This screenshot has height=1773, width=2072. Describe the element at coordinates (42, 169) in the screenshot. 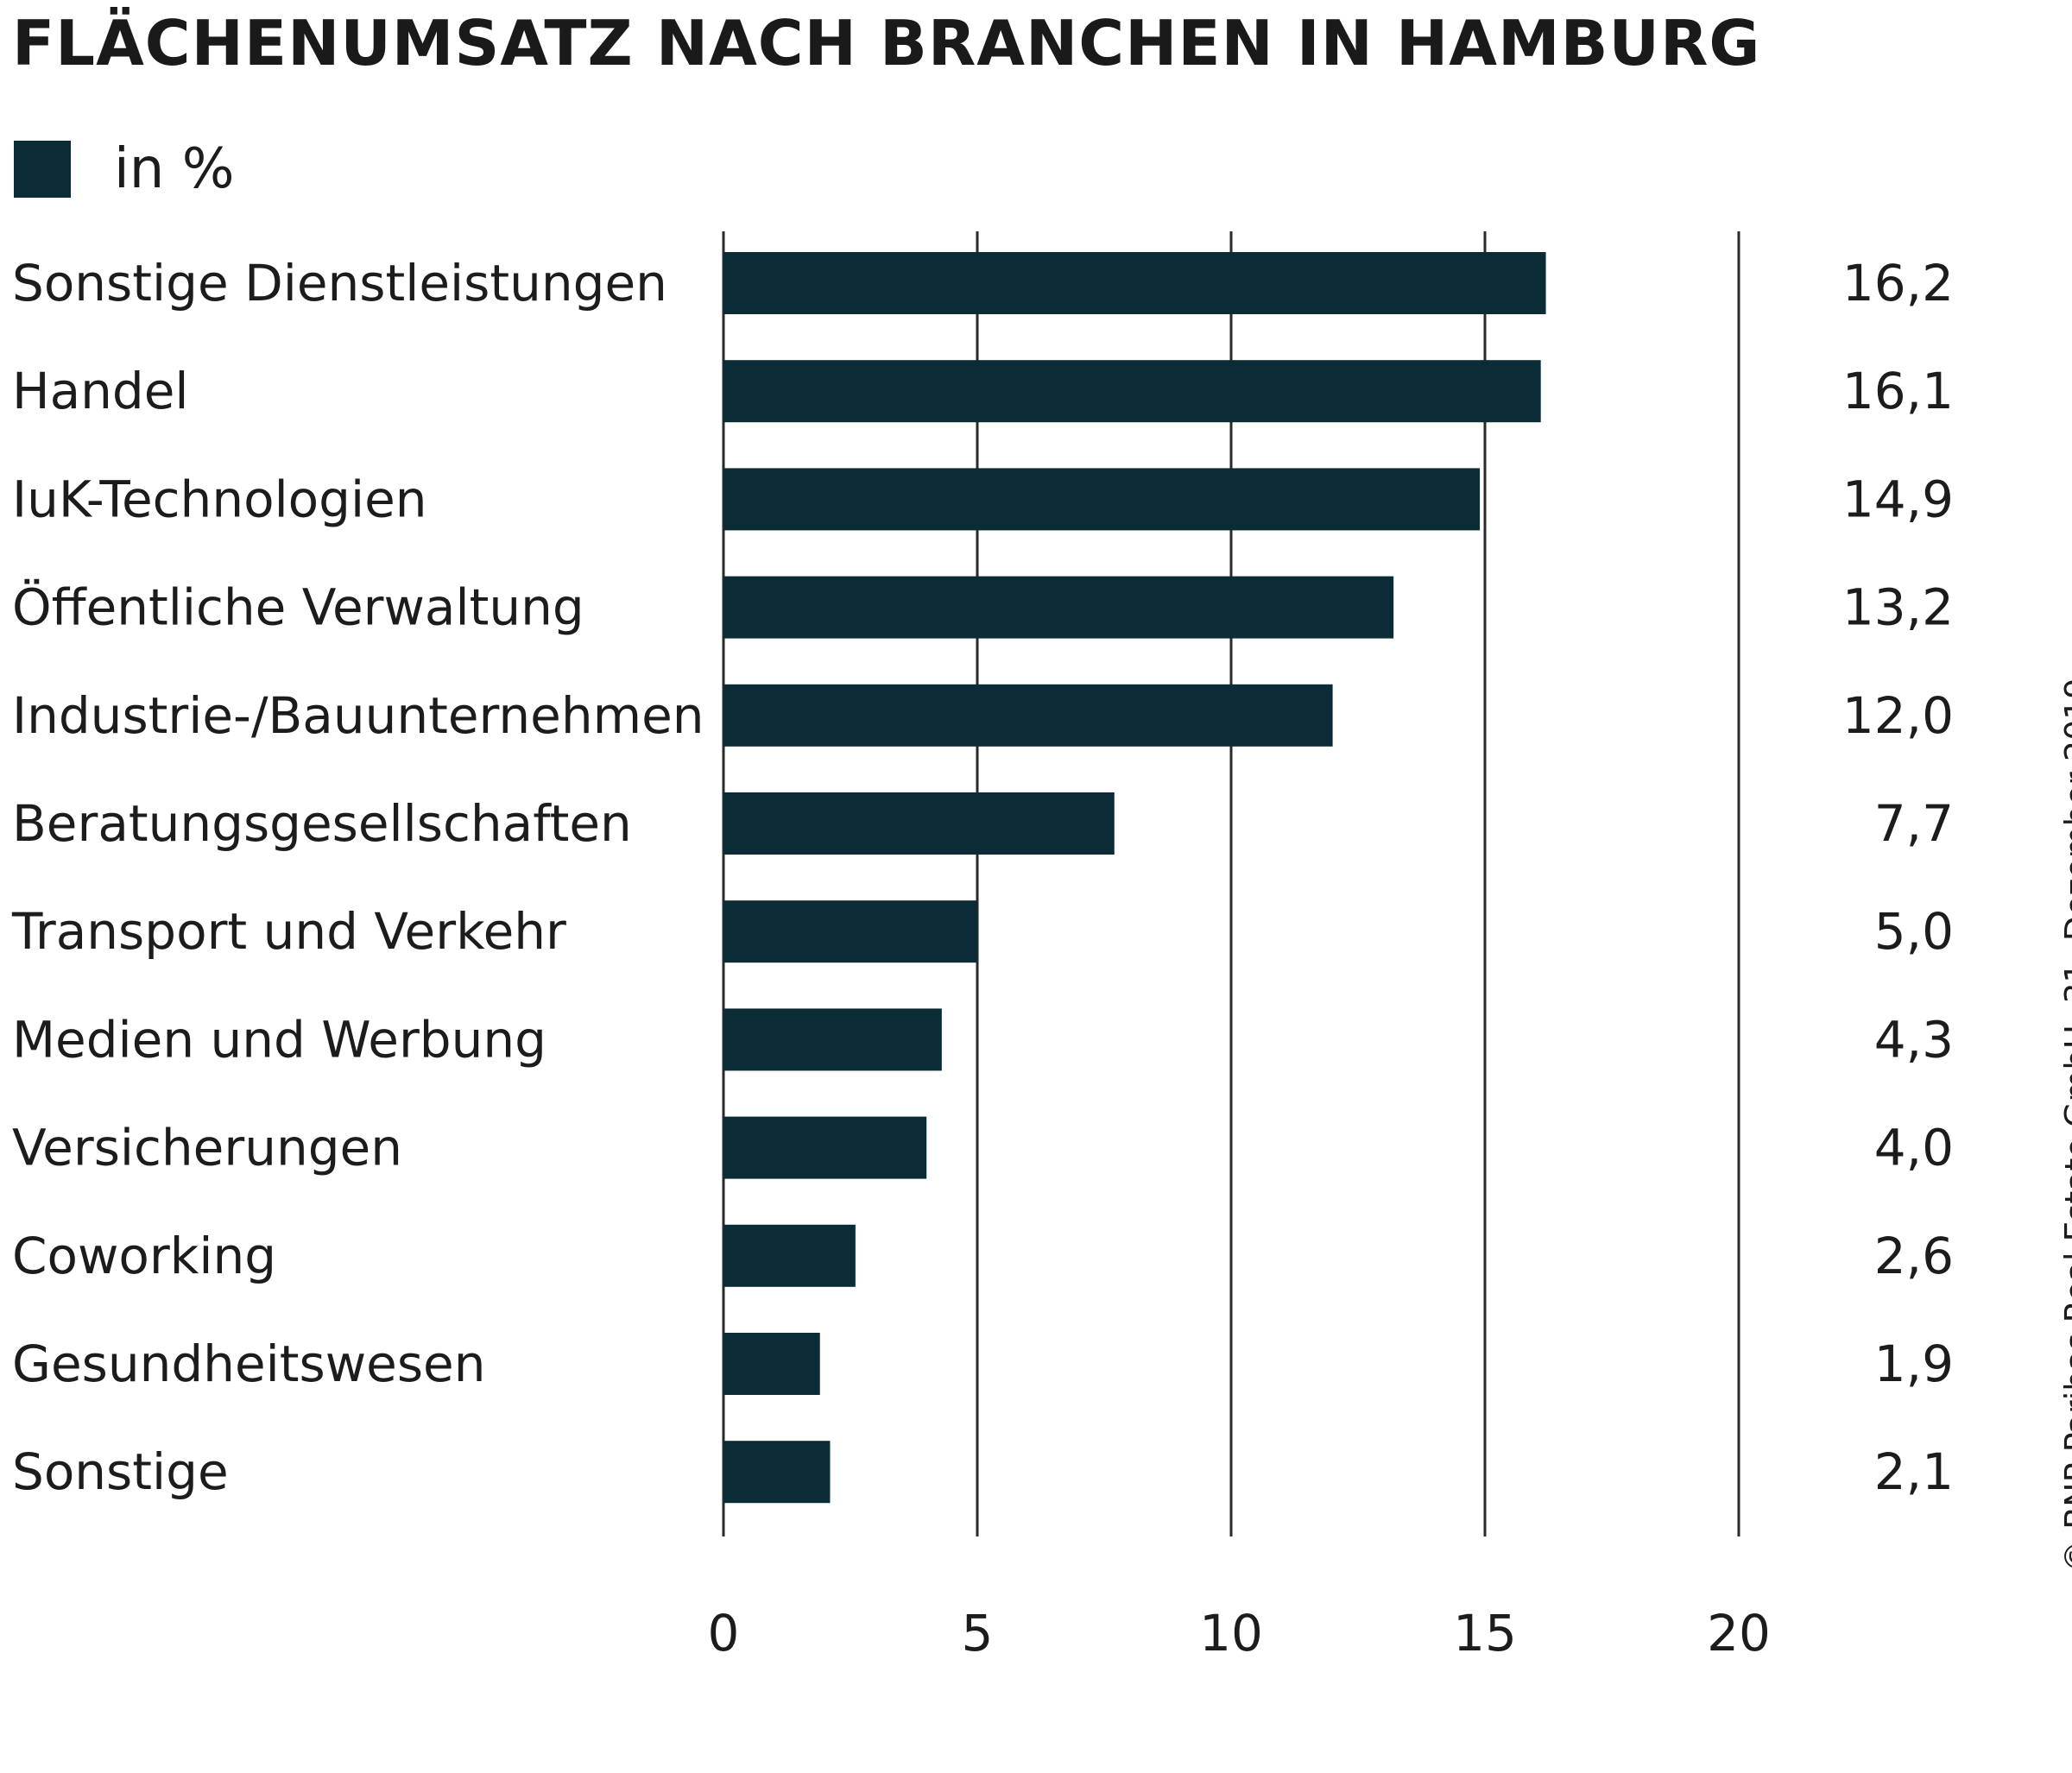

I see `legend-swatch` at that location.